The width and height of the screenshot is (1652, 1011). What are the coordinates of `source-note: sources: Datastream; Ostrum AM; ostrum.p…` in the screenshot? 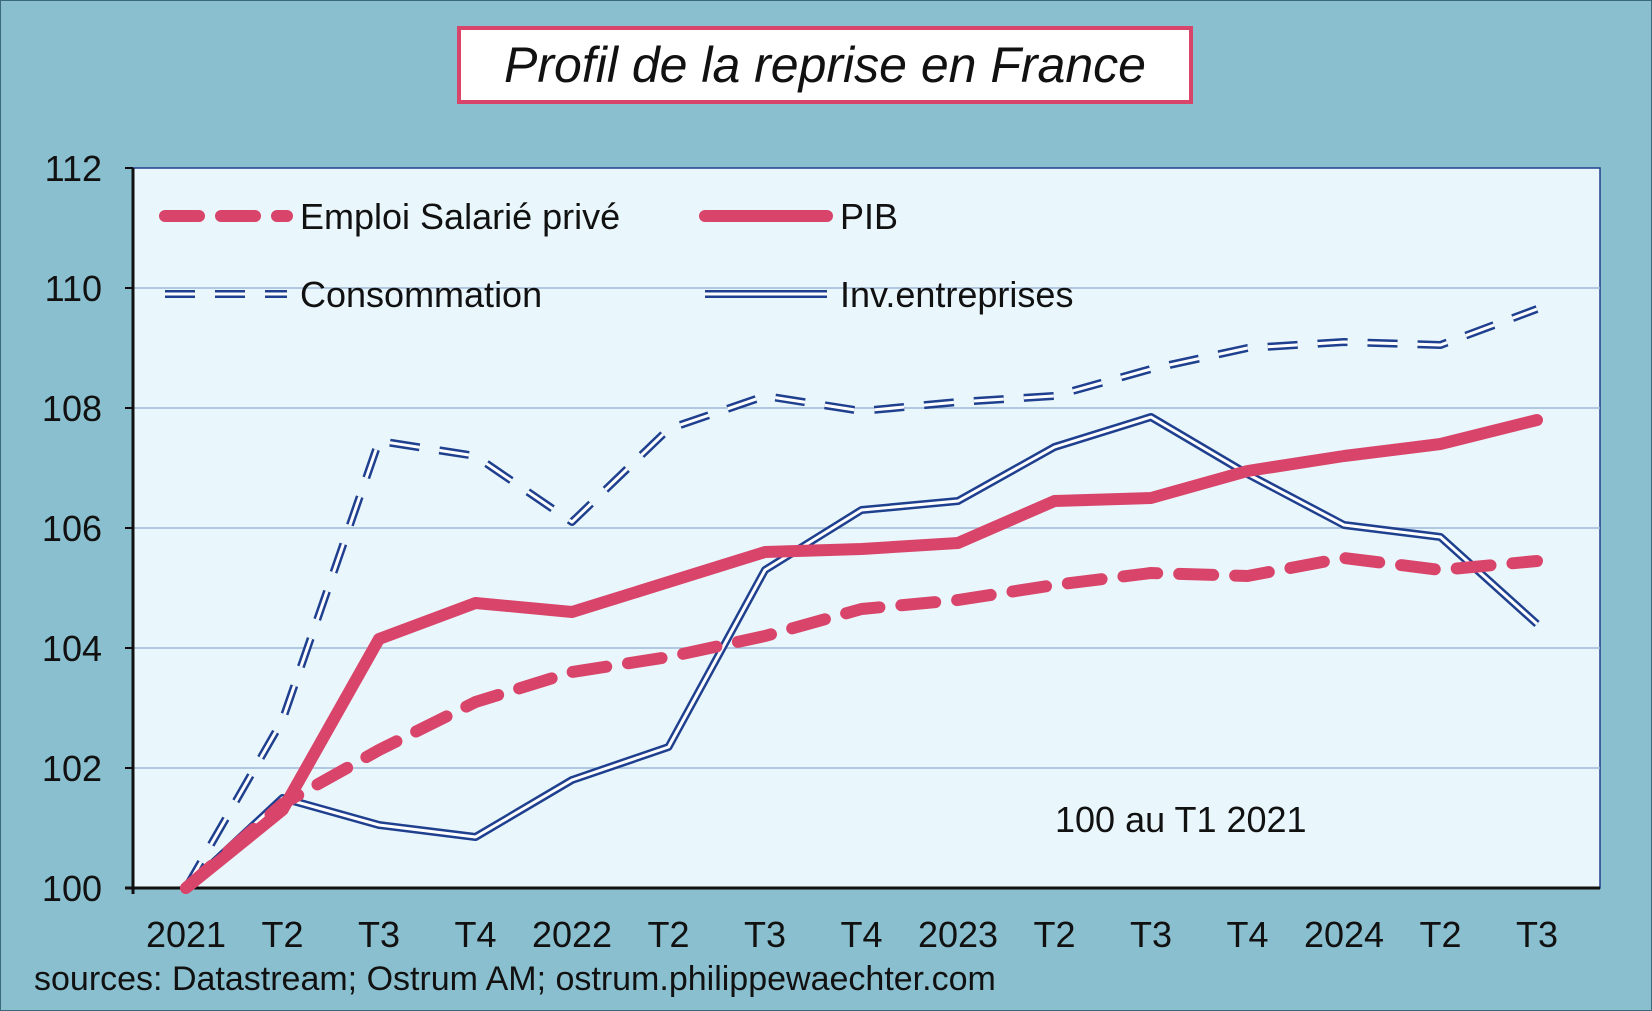 It's located at (515, 979).